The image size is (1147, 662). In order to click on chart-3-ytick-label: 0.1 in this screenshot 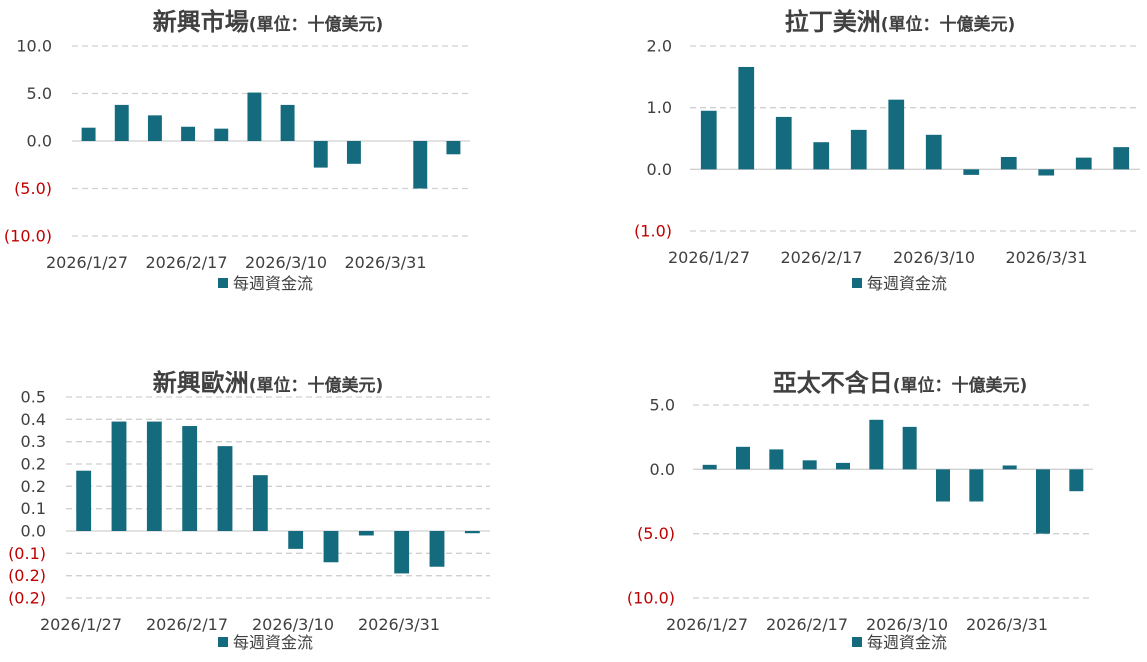, I will do `click(33, 508)`.